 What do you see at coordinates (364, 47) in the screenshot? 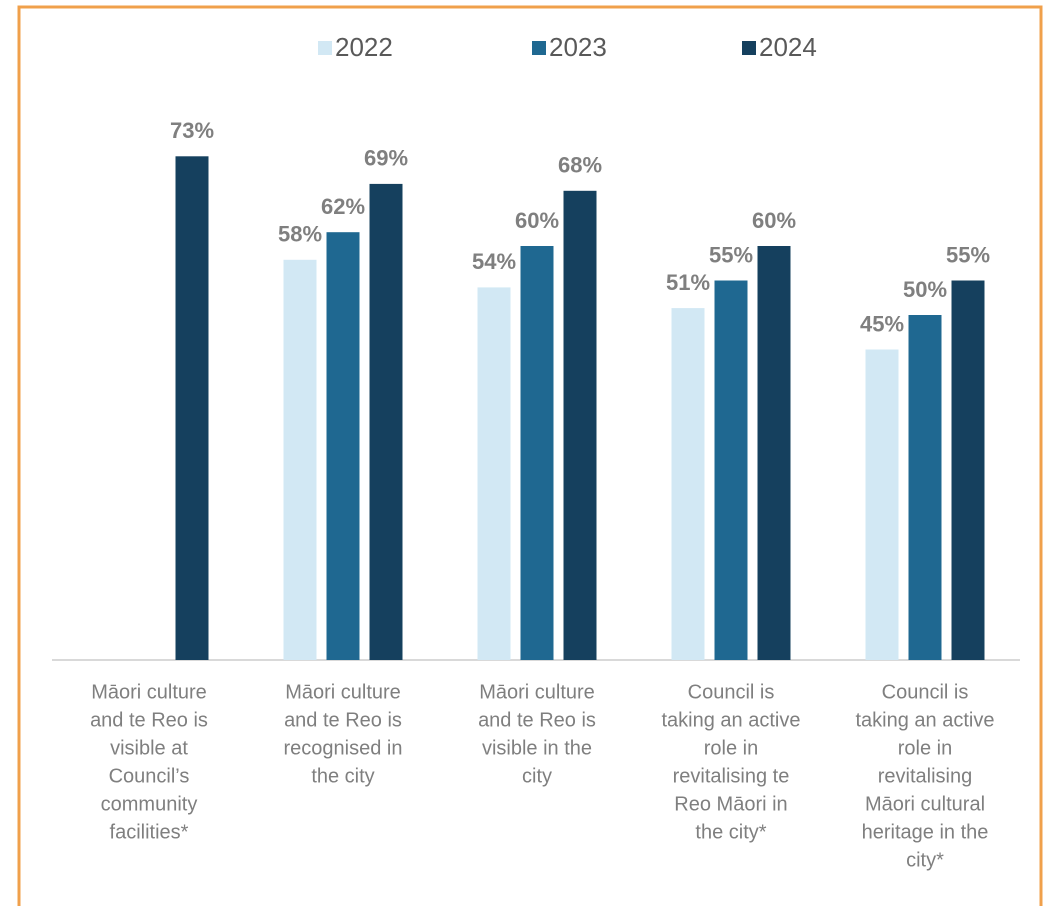
I see `legend-label: 2022` at bounding box center [364, 47].